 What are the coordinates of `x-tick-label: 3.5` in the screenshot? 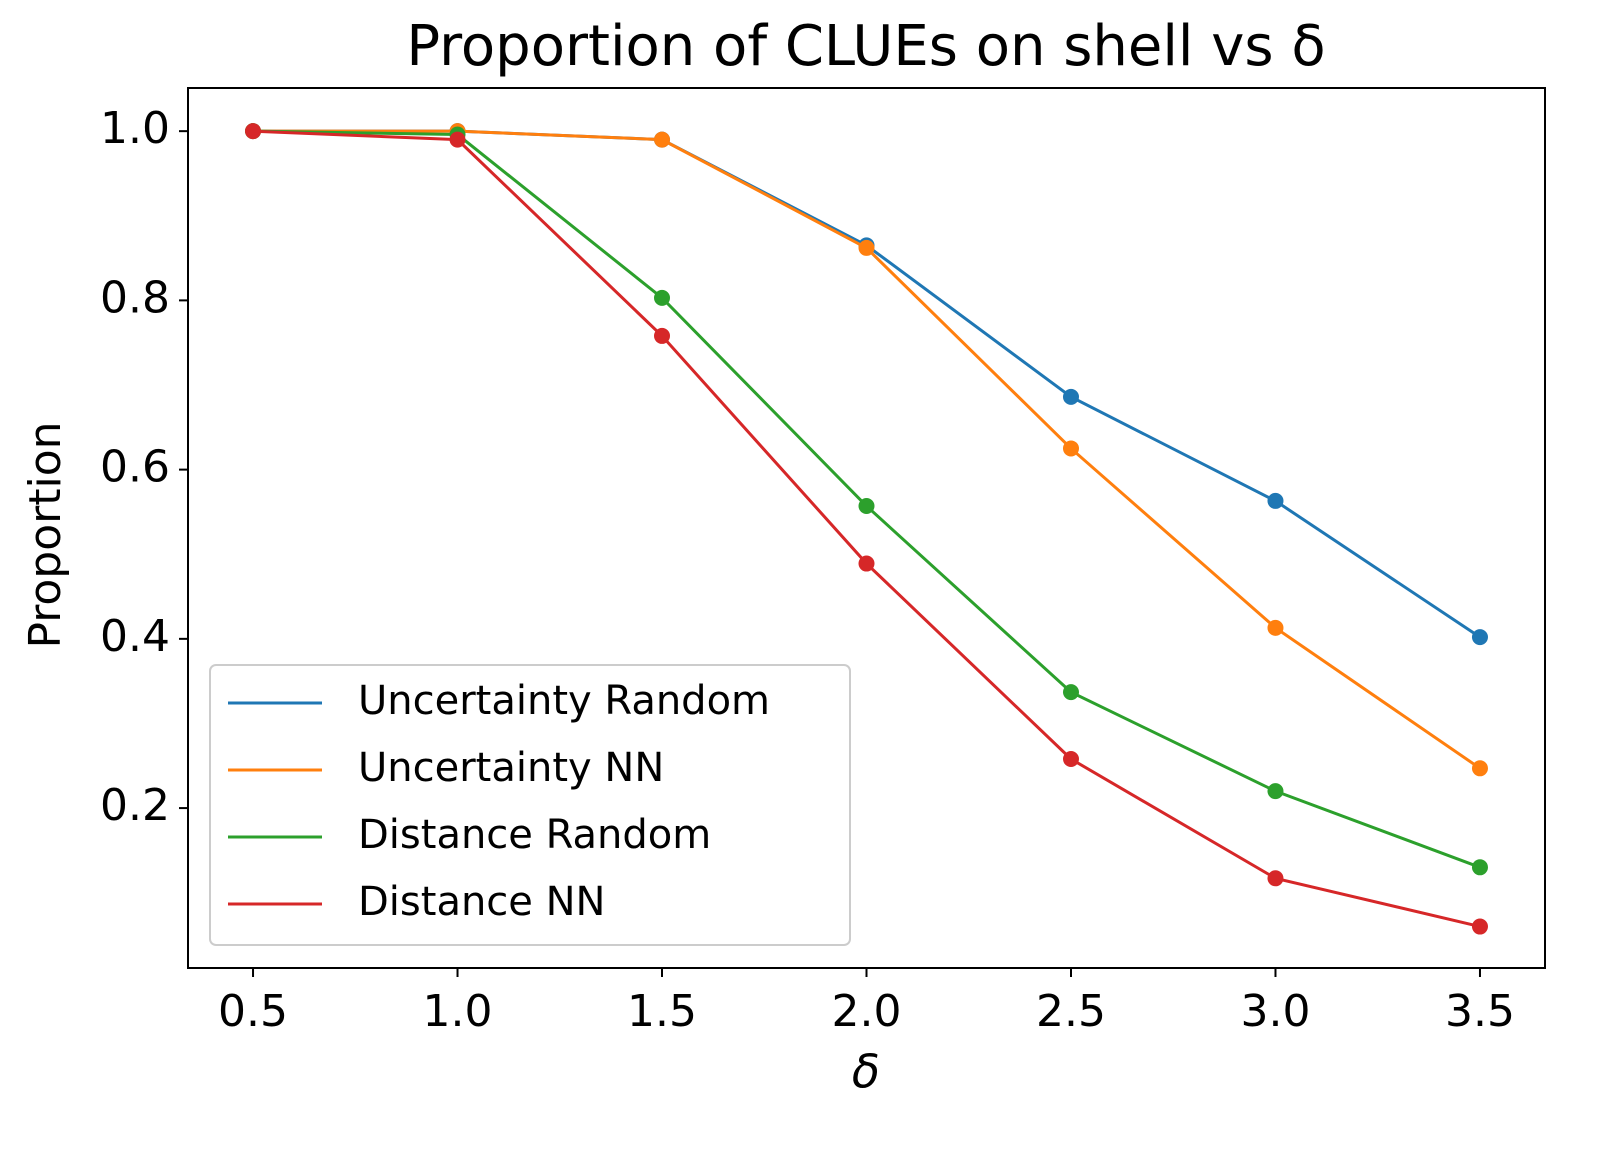 It's located at (1480, 1011).